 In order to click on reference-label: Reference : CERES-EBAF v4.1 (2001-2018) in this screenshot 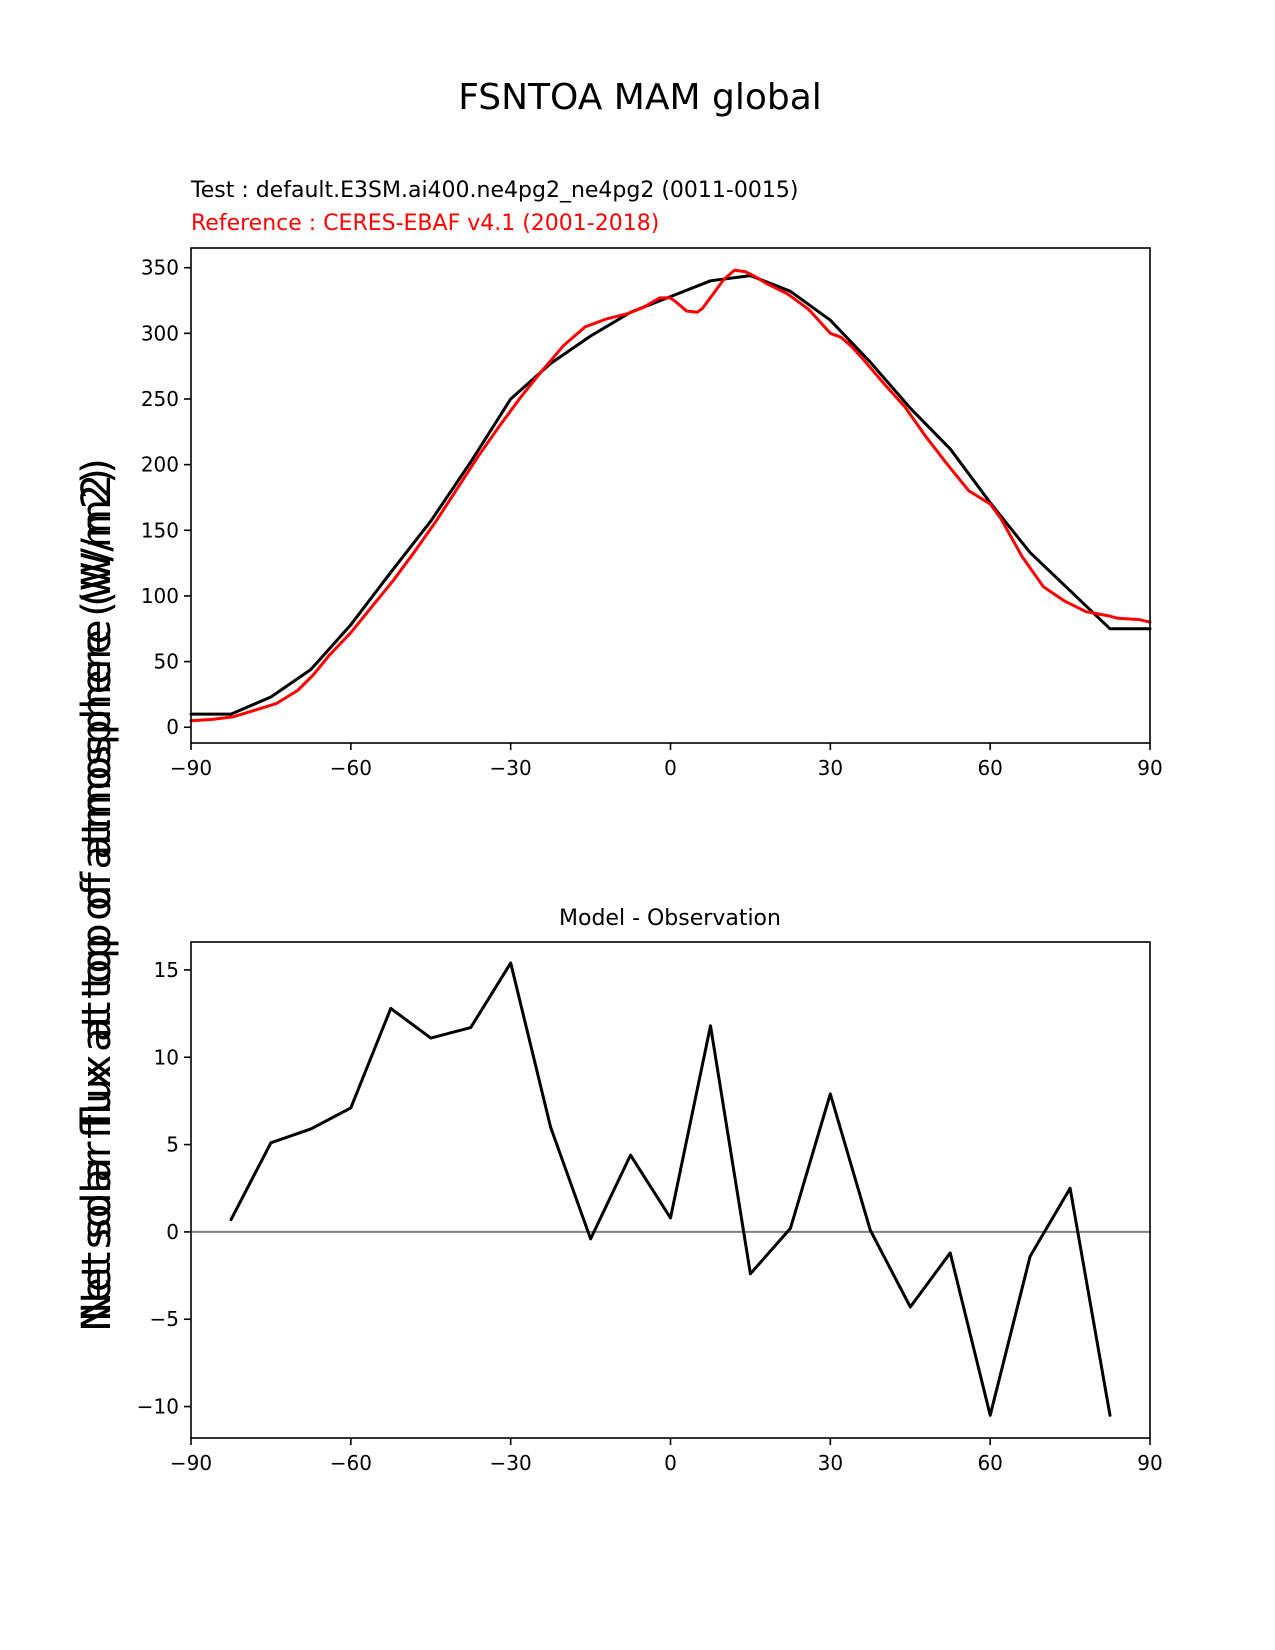, I will do `click(425, 223)`.